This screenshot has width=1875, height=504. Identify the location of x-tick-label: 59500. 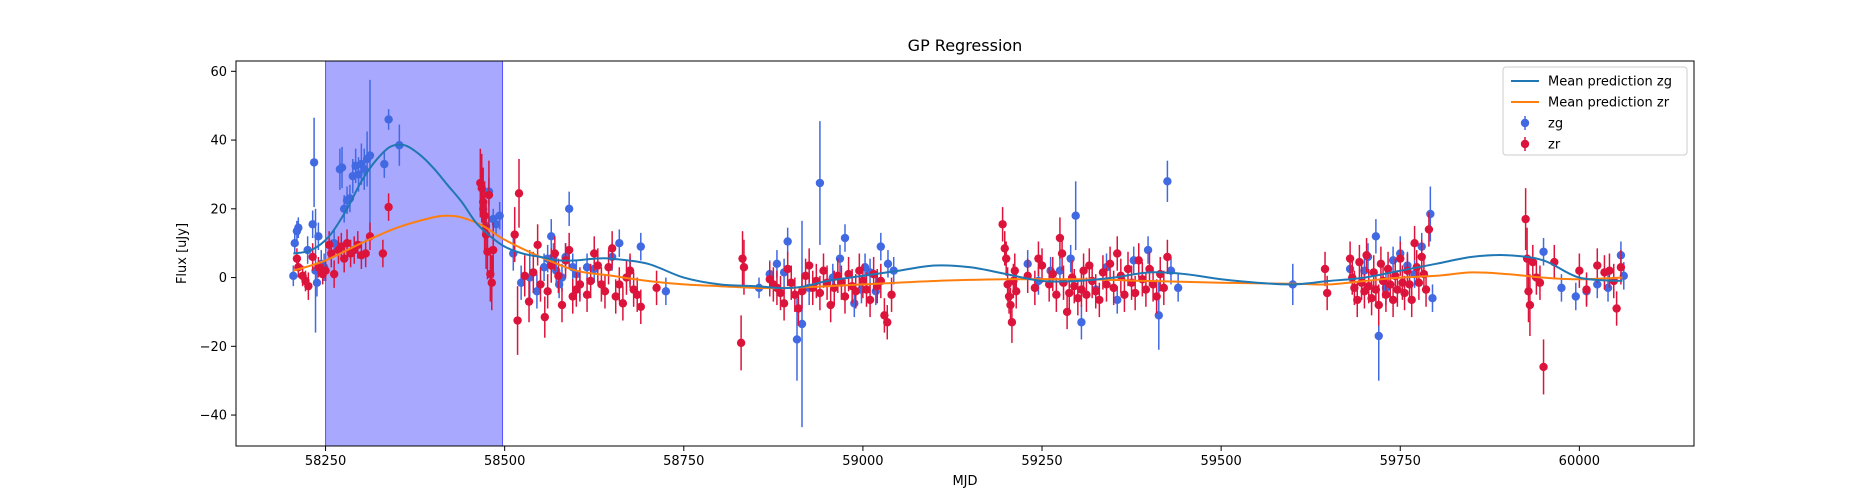
(1220, 461).